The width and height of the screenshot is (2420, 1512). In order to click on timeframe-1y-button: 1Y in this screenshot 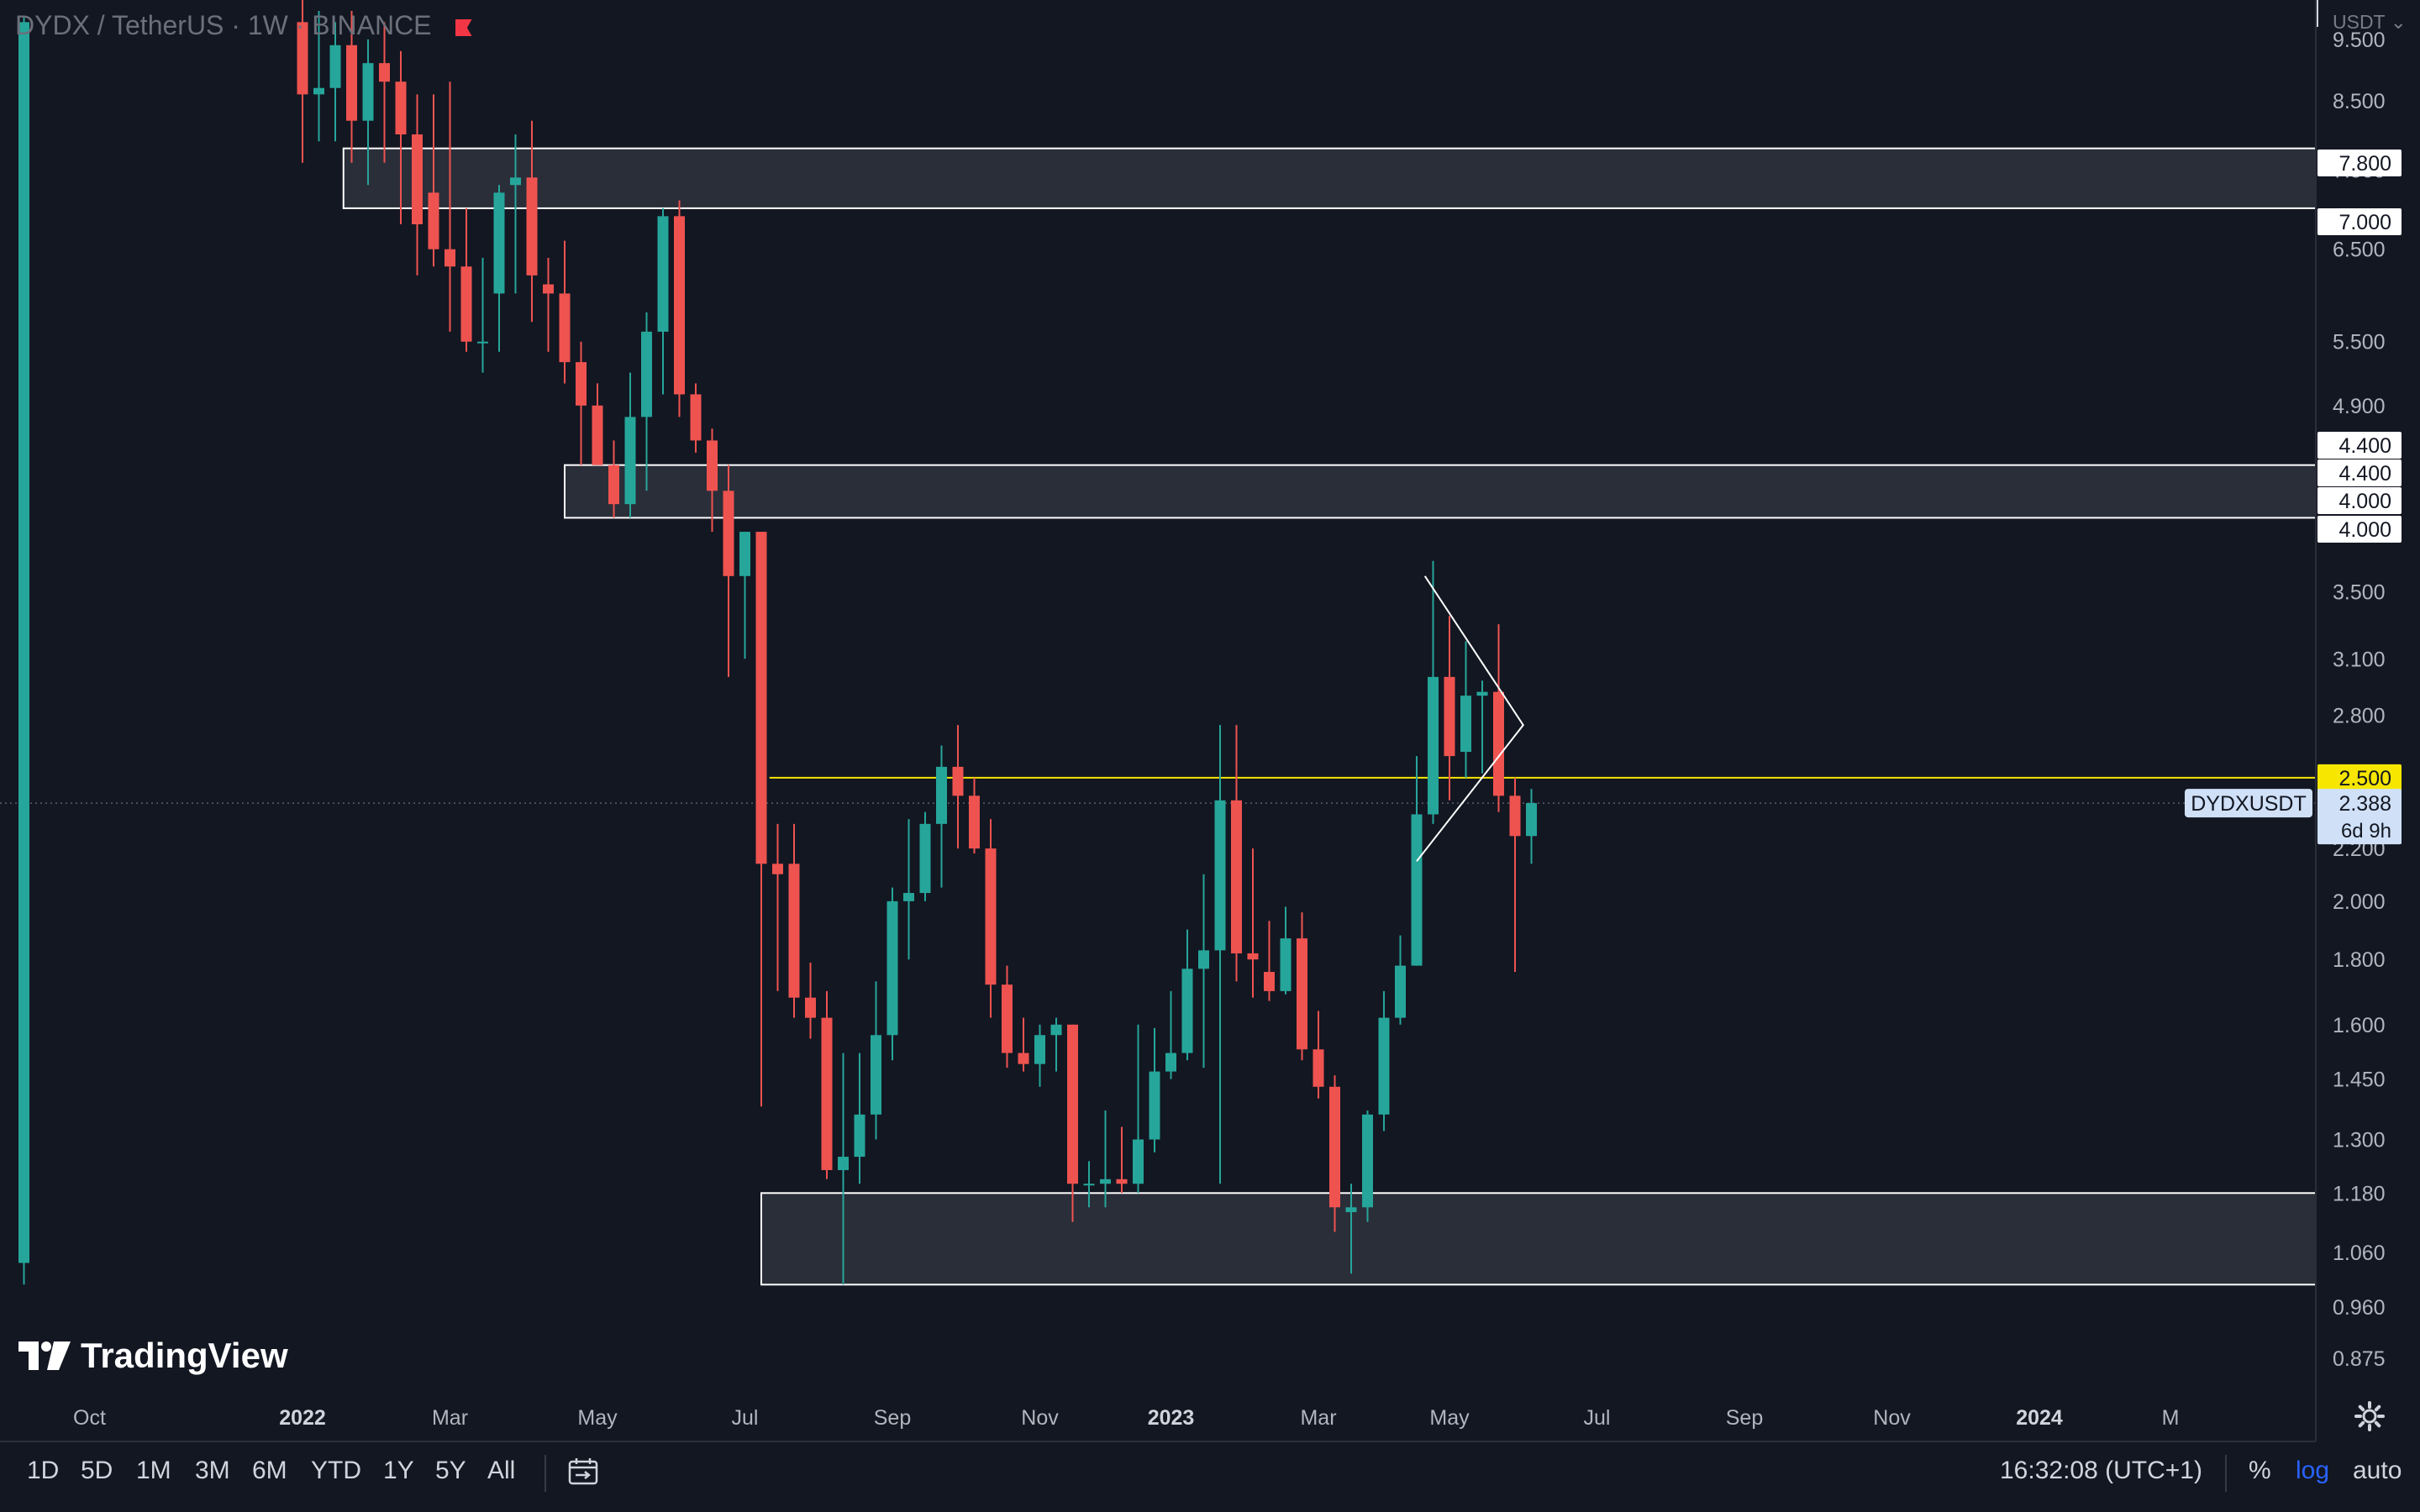, I will do `click(398, 1470)`.